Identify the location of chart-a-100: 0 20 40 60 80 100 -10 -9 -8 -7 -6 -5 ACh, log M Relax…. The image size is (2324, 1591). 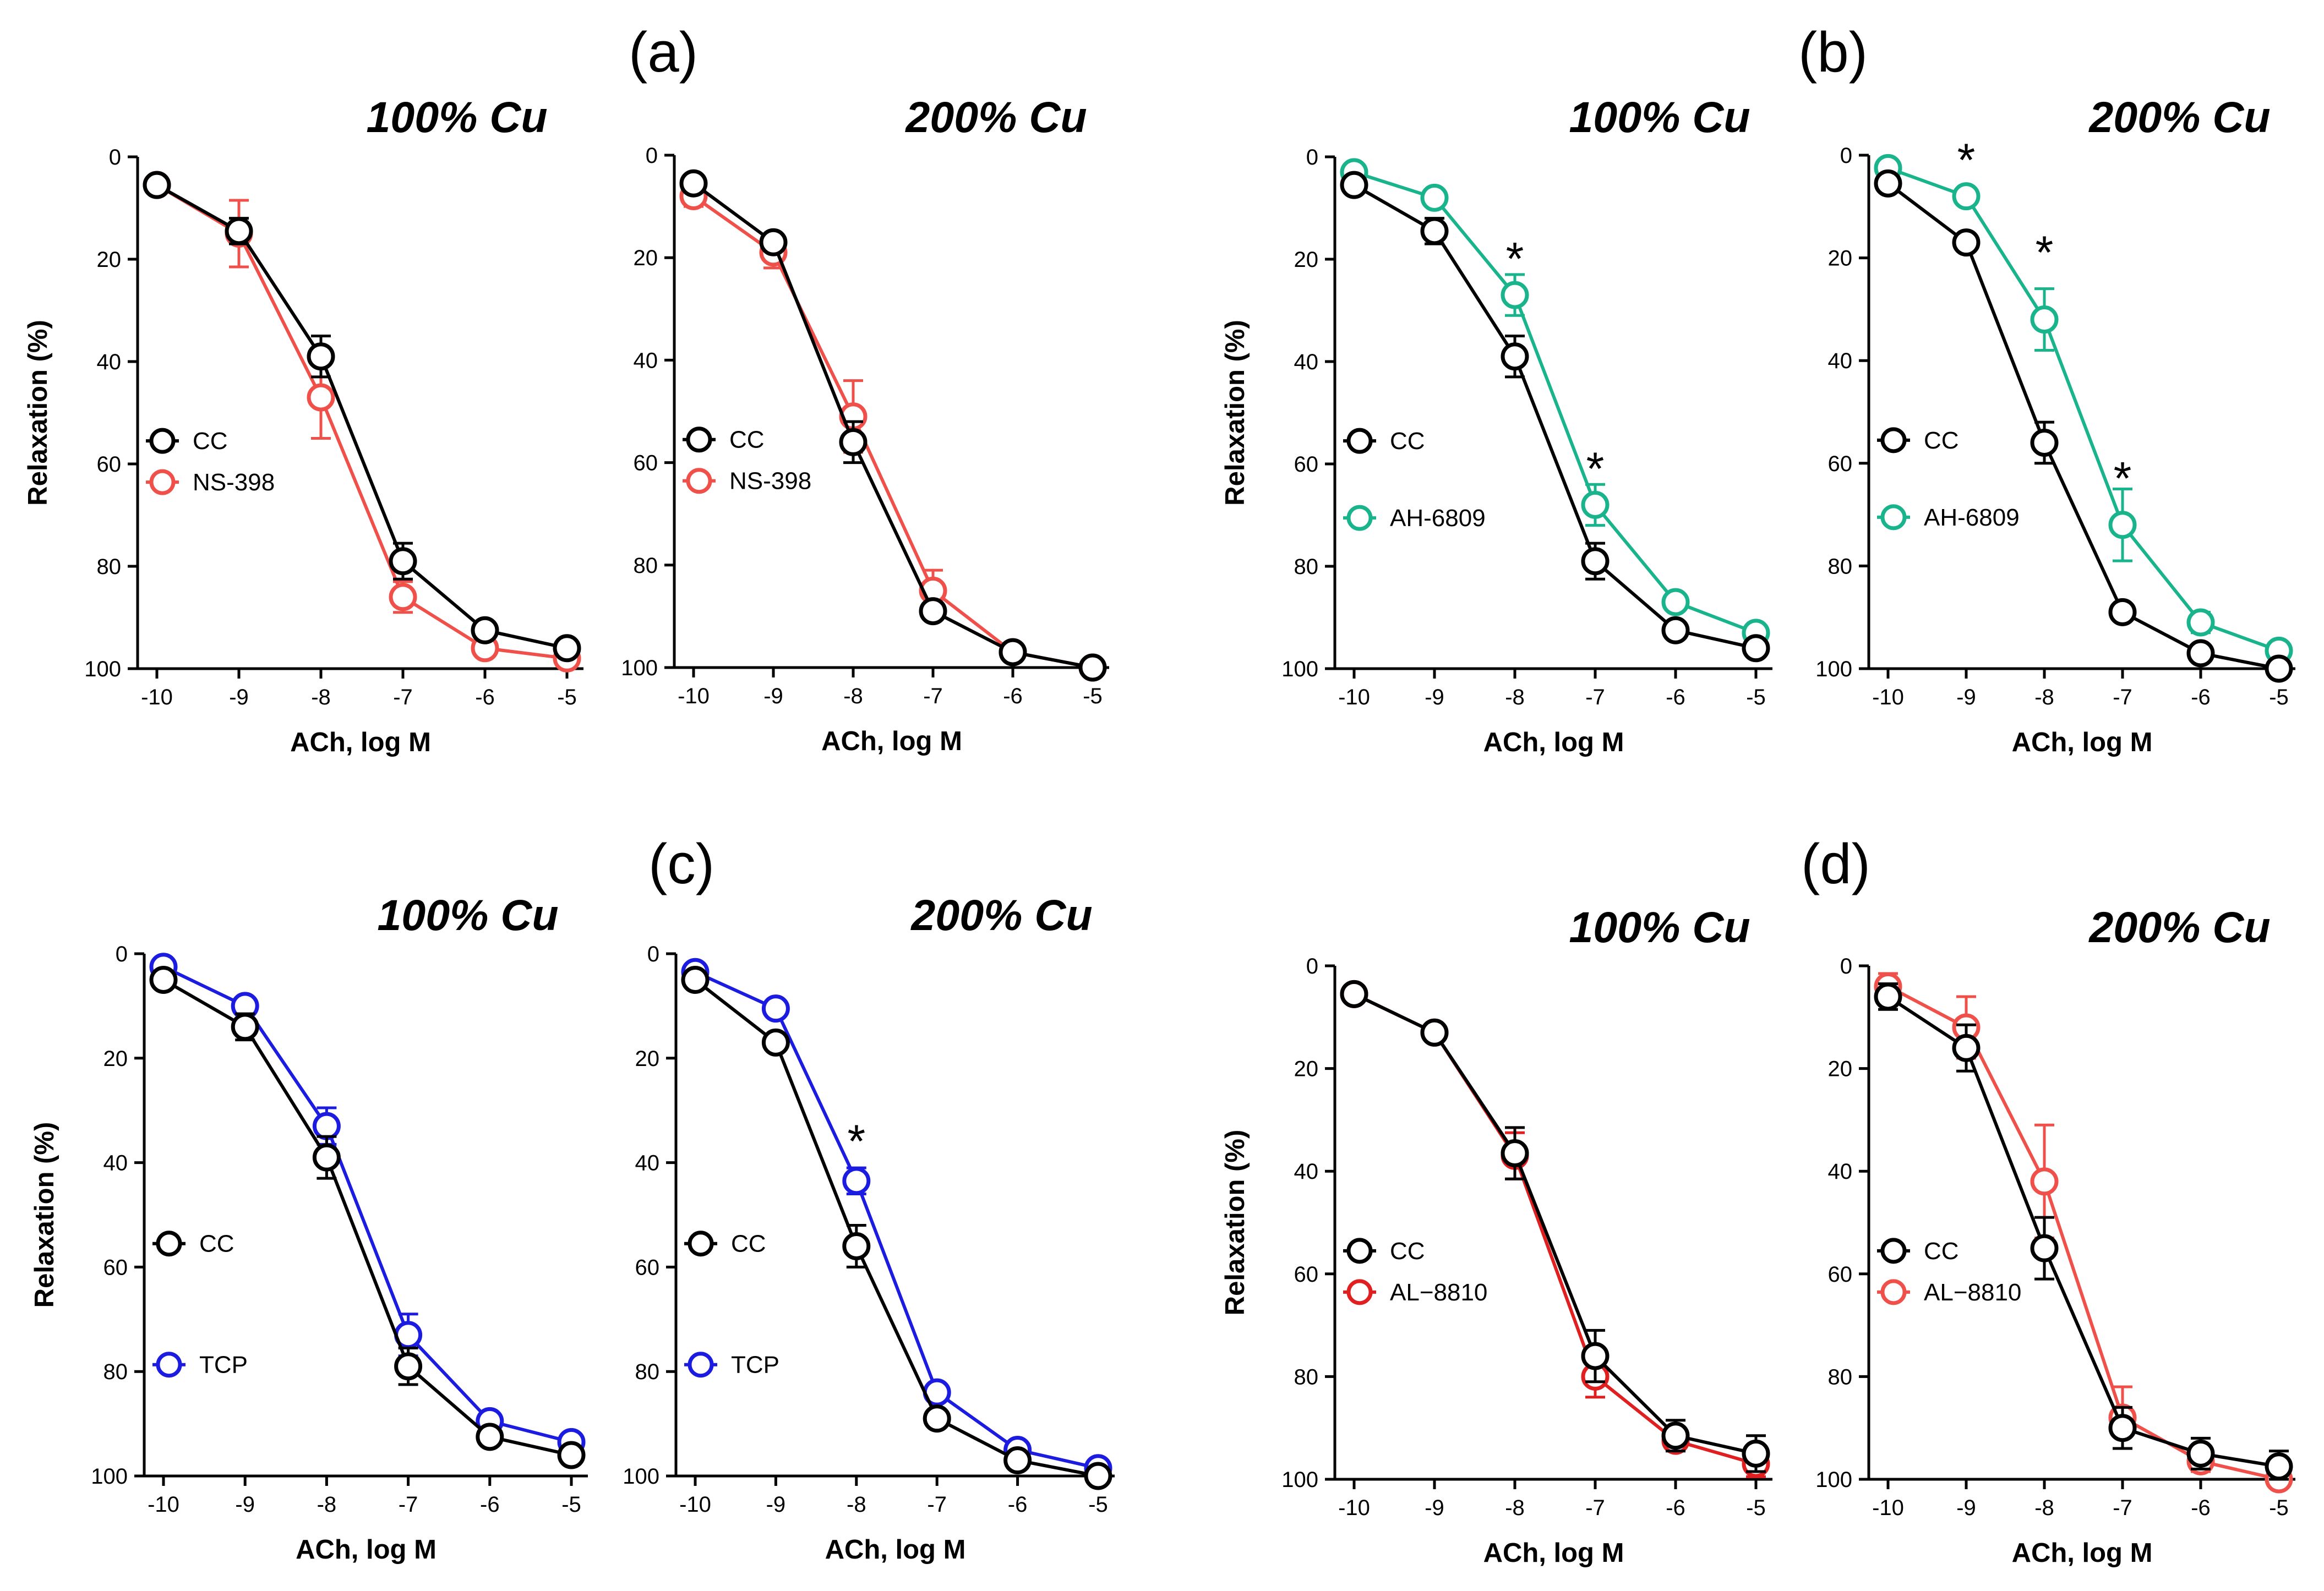
(303, 424).